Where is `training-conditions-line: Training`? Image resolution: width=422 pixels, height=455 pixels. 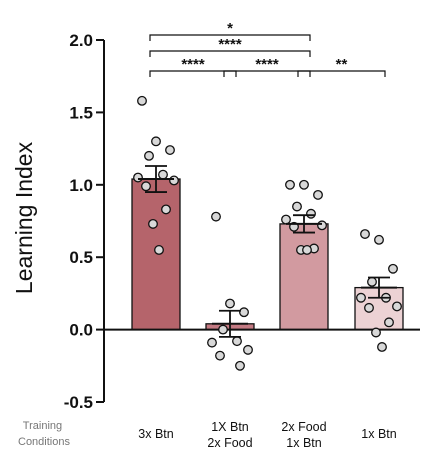 training-conditions-line: Training is located at coordinates (42, 426).